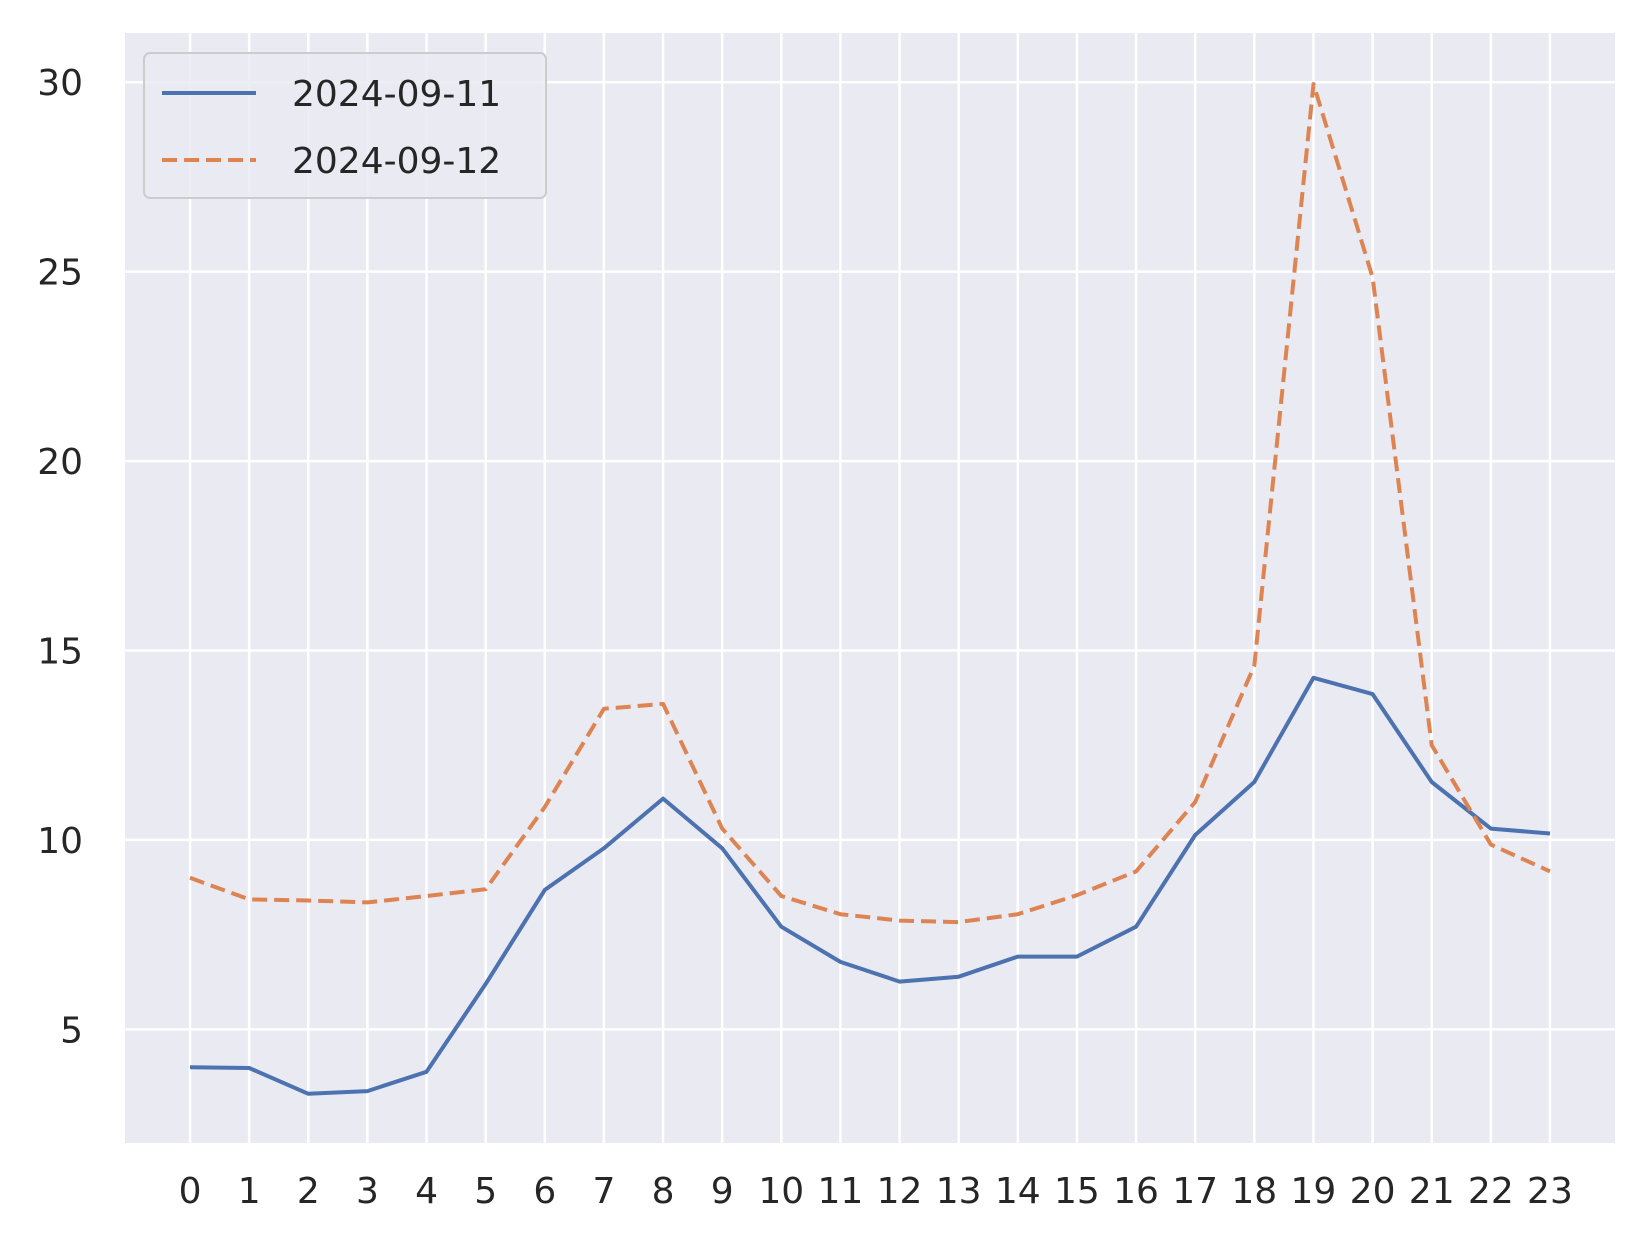 This screenshot has width=1638, height=1251. I want to click on y-tick-label: 30, so click(60, 83).